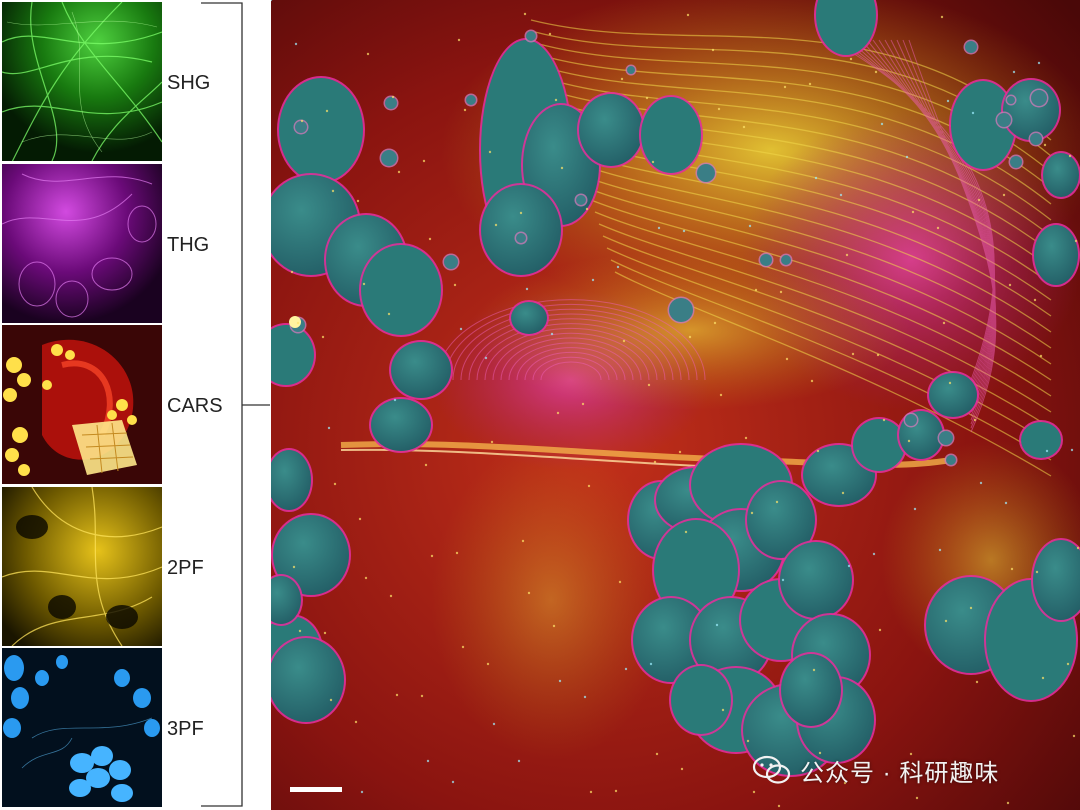 The height and width of the screenshot is (810, 1080). I want to click on cars-image-tile, so click(82, 404).